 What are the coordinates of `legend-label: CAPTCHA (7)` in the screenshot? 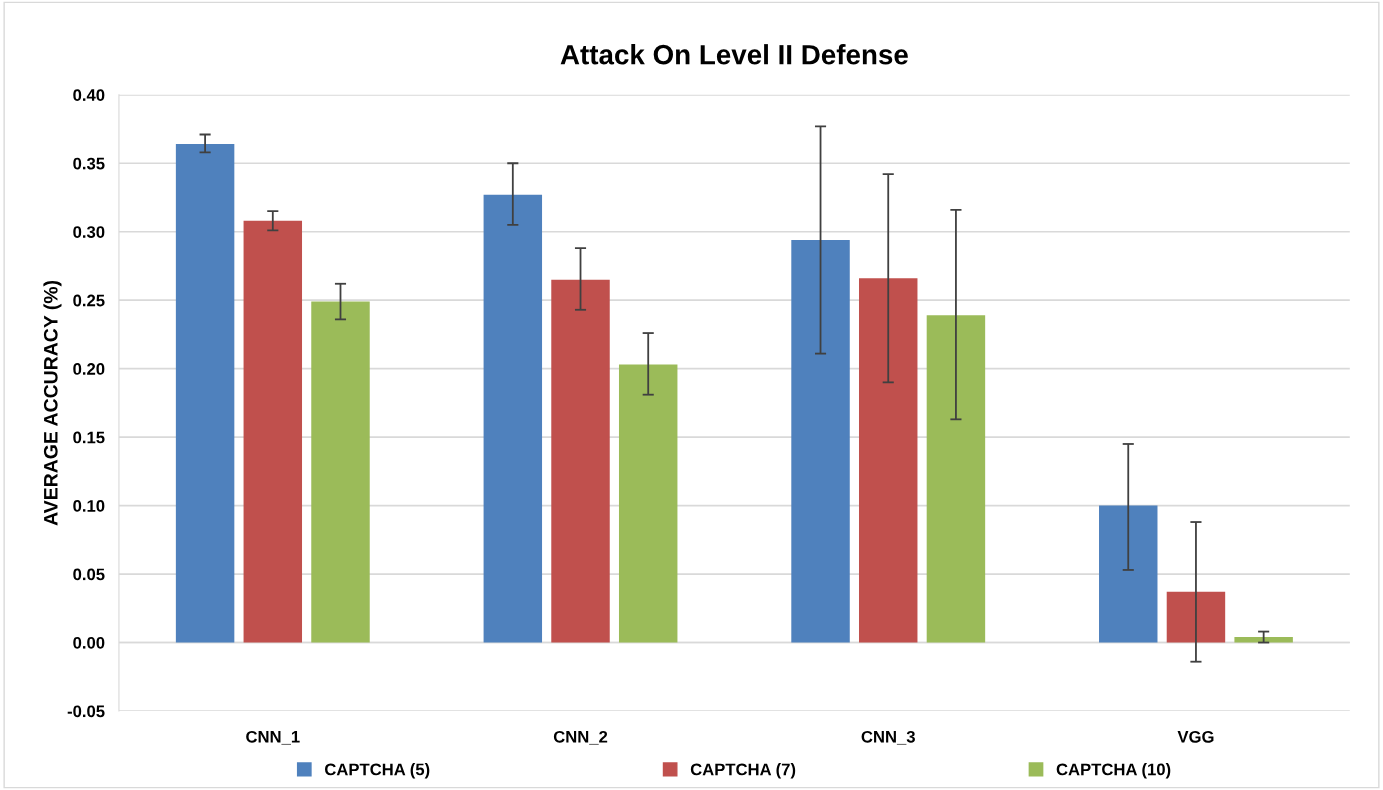 It's located at (743, 771).